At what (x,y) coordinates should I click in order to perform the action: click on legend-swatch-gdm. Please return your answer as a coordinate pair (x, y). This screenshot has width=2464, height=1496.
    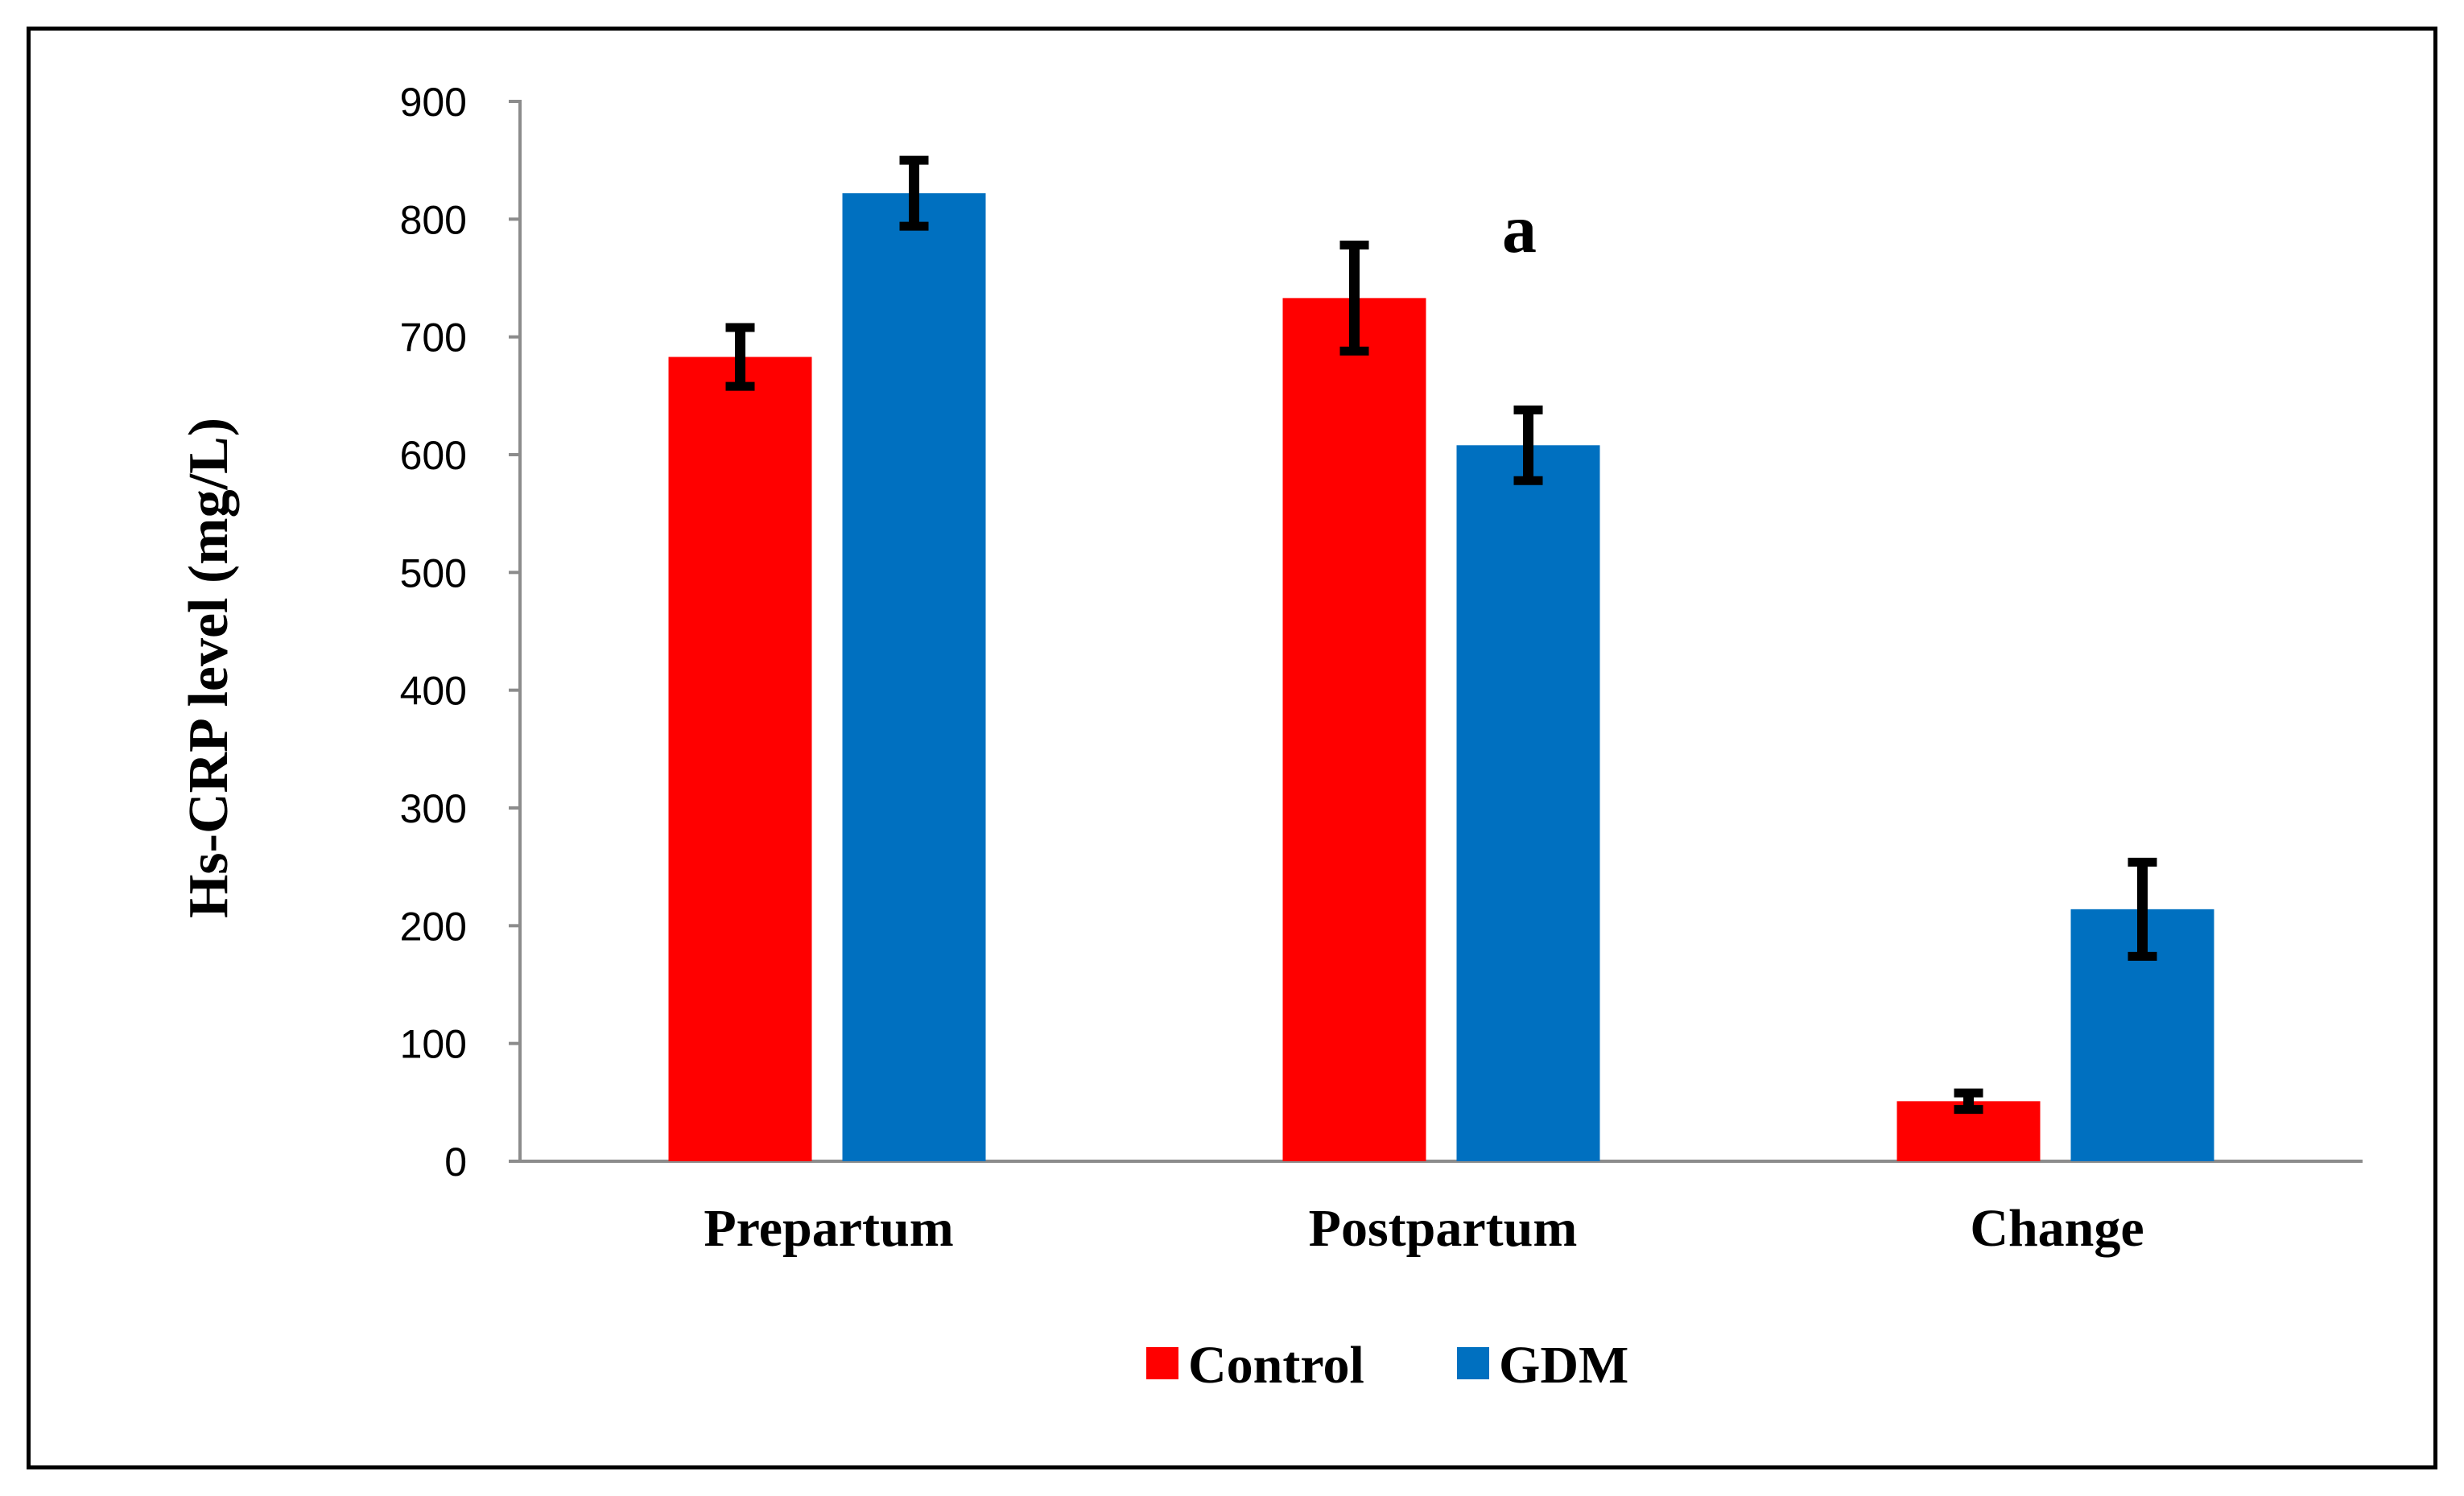
    Looking at the image, I should click on (1473, 1363).